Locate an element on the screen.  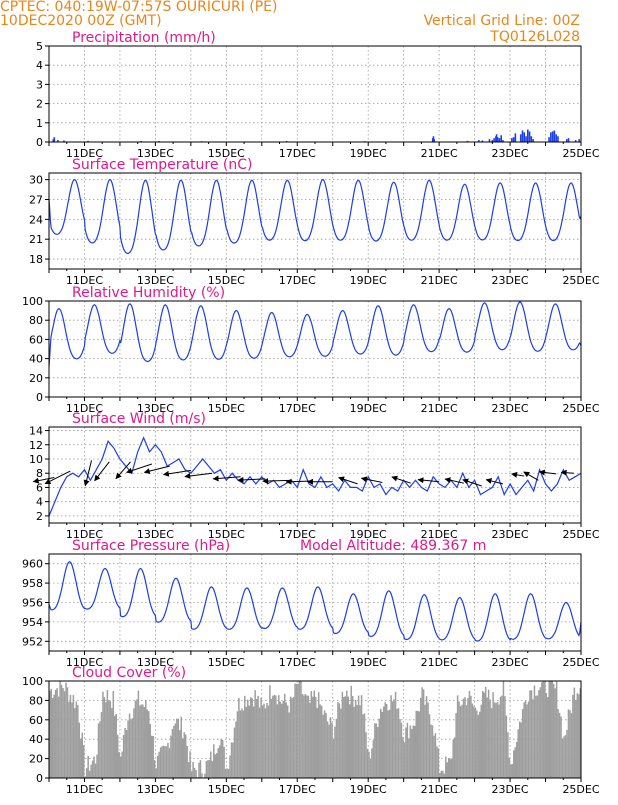
wind-speed-line is located at coordinates (315, 477).